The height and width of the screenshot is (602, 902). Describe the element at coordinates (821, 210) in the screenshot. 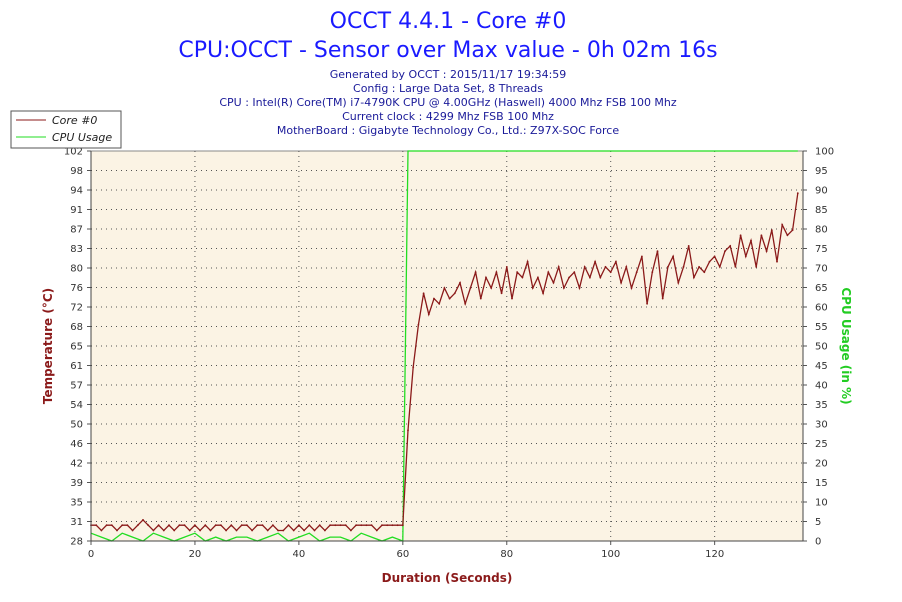

I see `y-right-tick-label: 85` at that location.